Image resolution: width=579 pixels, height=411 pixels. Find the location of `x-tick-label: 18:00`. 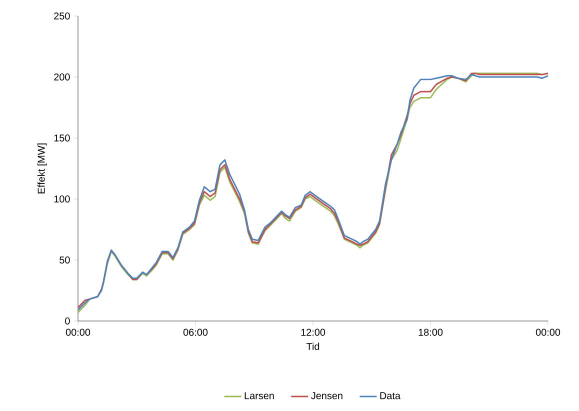

x-tick-label: 18:00 is located at coordinates (430, 332).